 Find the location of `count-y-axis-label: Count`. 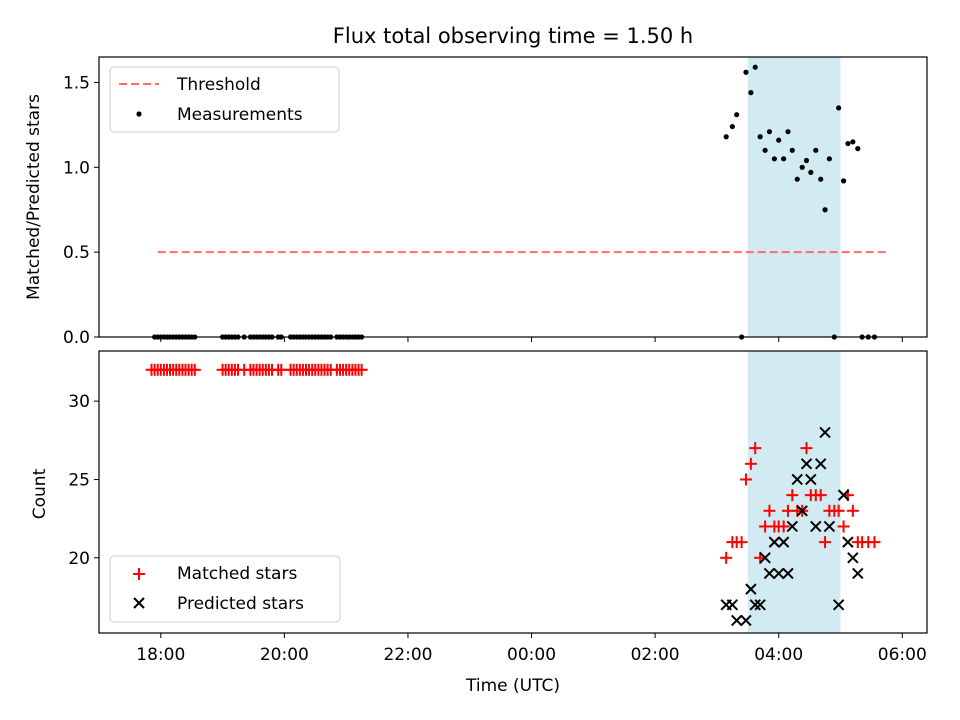

count-y-axis-label: Count is located at coordinates (40, 493).